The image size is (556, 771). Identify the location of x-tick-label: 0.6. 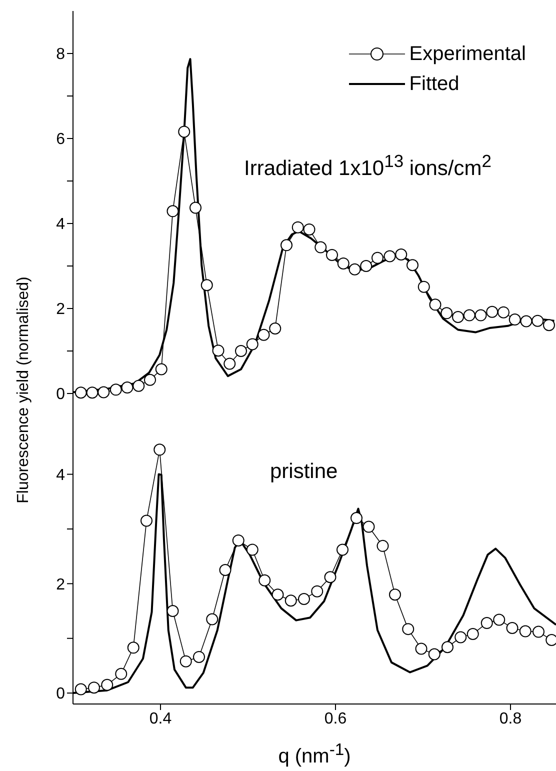
(335, 719).